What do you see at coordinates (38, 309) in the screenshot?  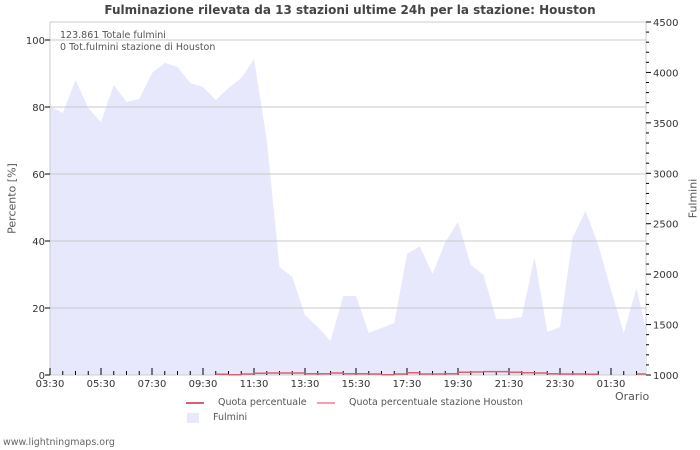 I see `y-tick-label: 20` at bounding box center [38, 309].